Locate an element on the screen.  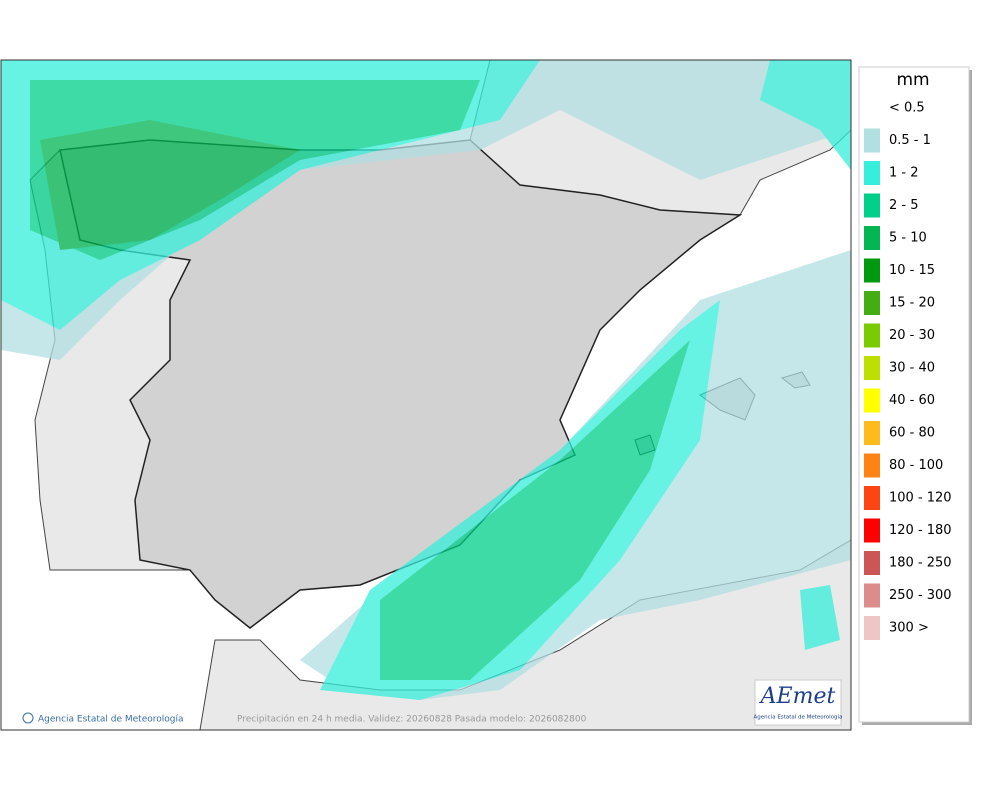
legend-label: 30 - 40 is located at coordinates (912, 368).